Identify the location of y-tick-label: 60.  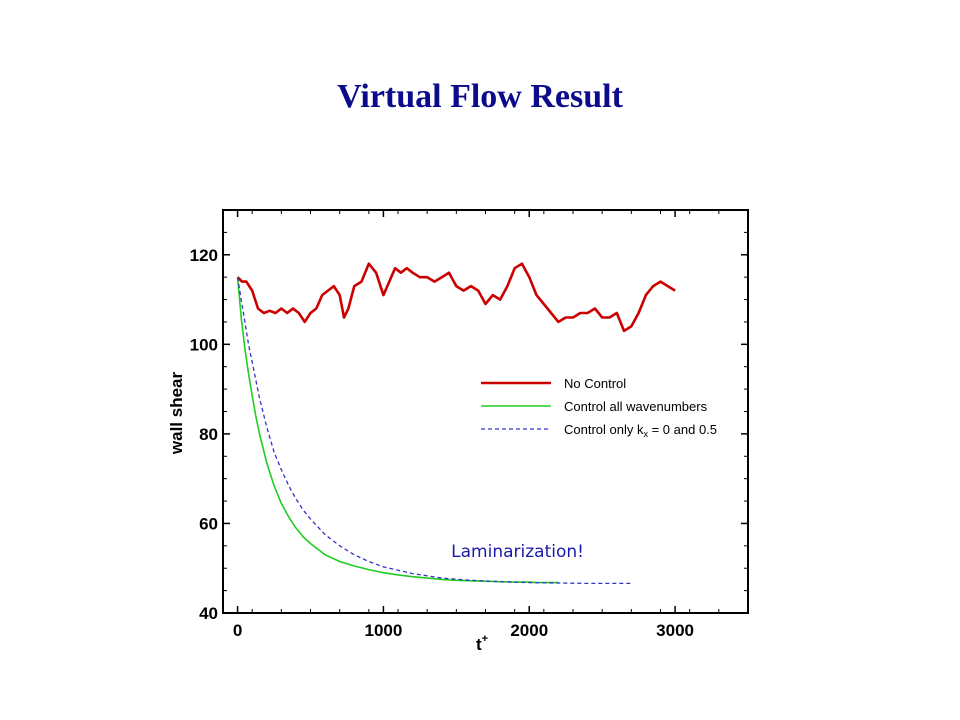
(208, 523).